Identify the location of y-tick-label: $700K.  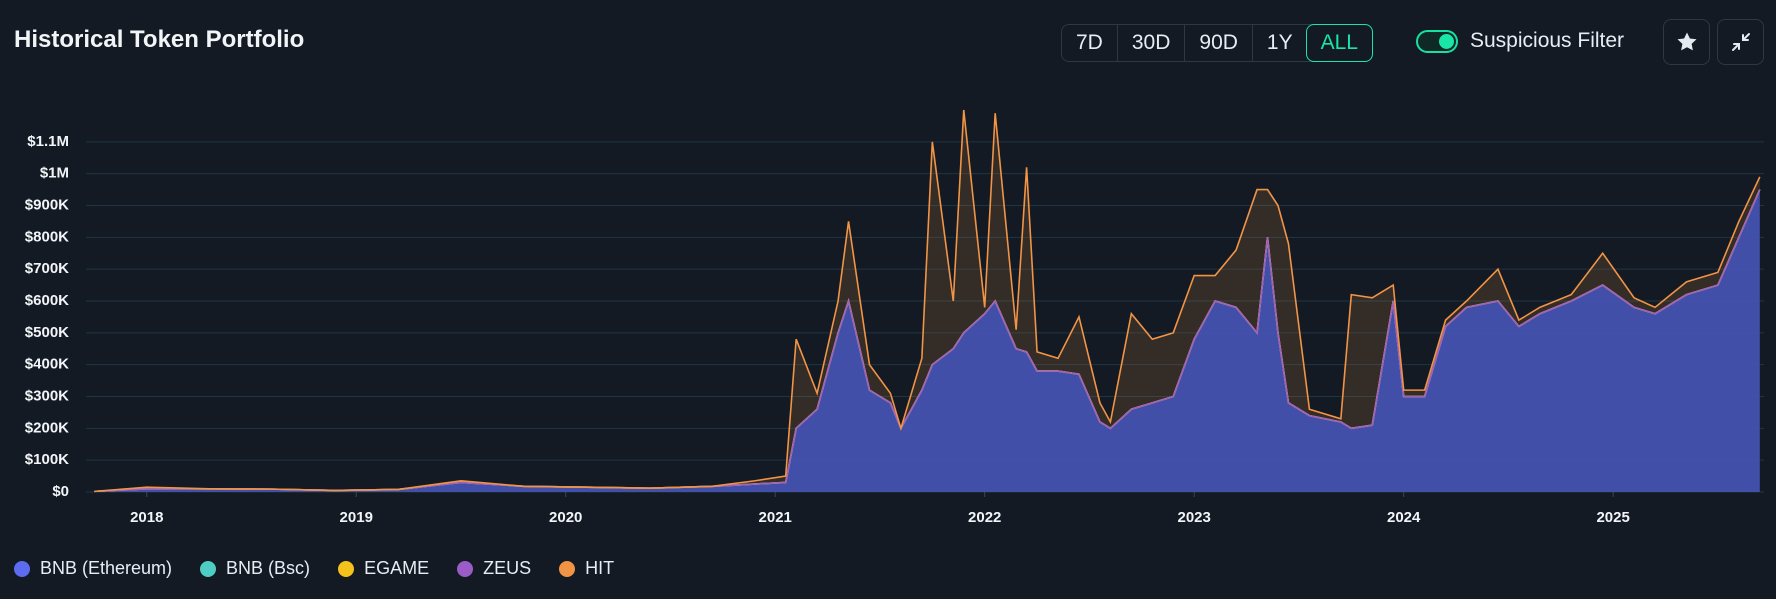
(47, 268).